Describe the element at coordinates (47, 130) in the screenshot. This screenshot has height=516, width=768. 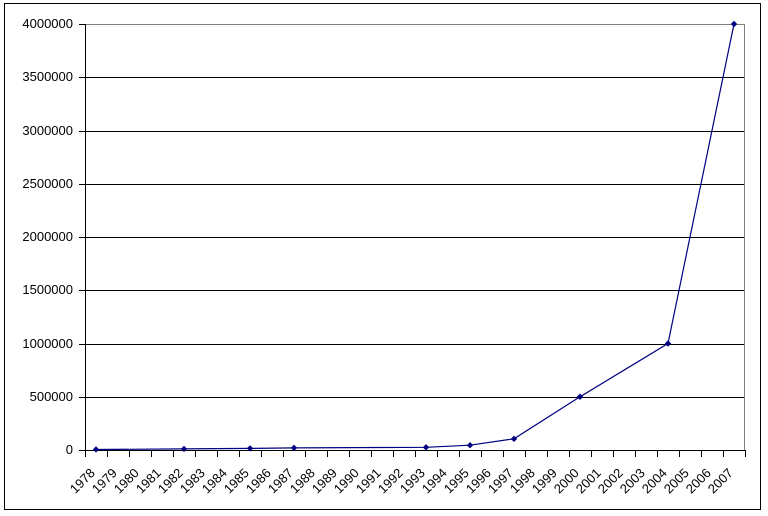
I see `y-tick-label: 3000000` at that location.